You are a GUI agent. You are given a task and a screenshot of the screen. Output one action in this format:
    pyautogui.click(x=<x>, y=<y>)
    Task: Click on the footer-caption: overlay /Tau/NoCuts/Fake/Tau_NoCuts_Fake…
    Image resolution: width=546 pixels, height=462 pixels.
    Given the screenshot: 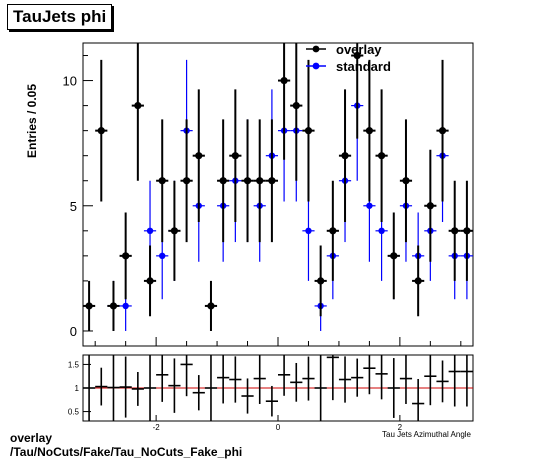 What is the action you would take?
    pyautogui.click(x=126, y=445)
    